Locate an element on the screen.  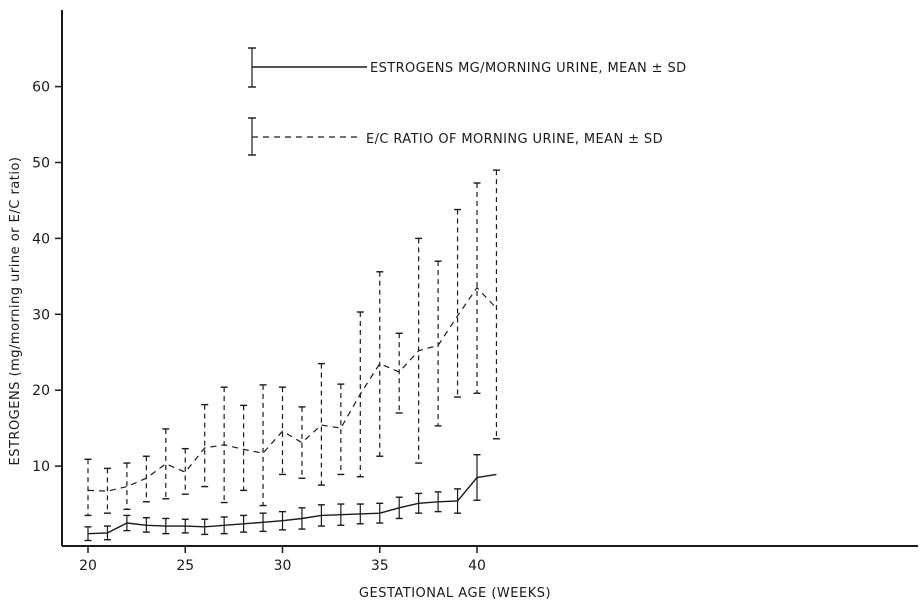
x-axis-title: GESTATIONAL AGE (WEEKS) is located at coordinates (455, 593).